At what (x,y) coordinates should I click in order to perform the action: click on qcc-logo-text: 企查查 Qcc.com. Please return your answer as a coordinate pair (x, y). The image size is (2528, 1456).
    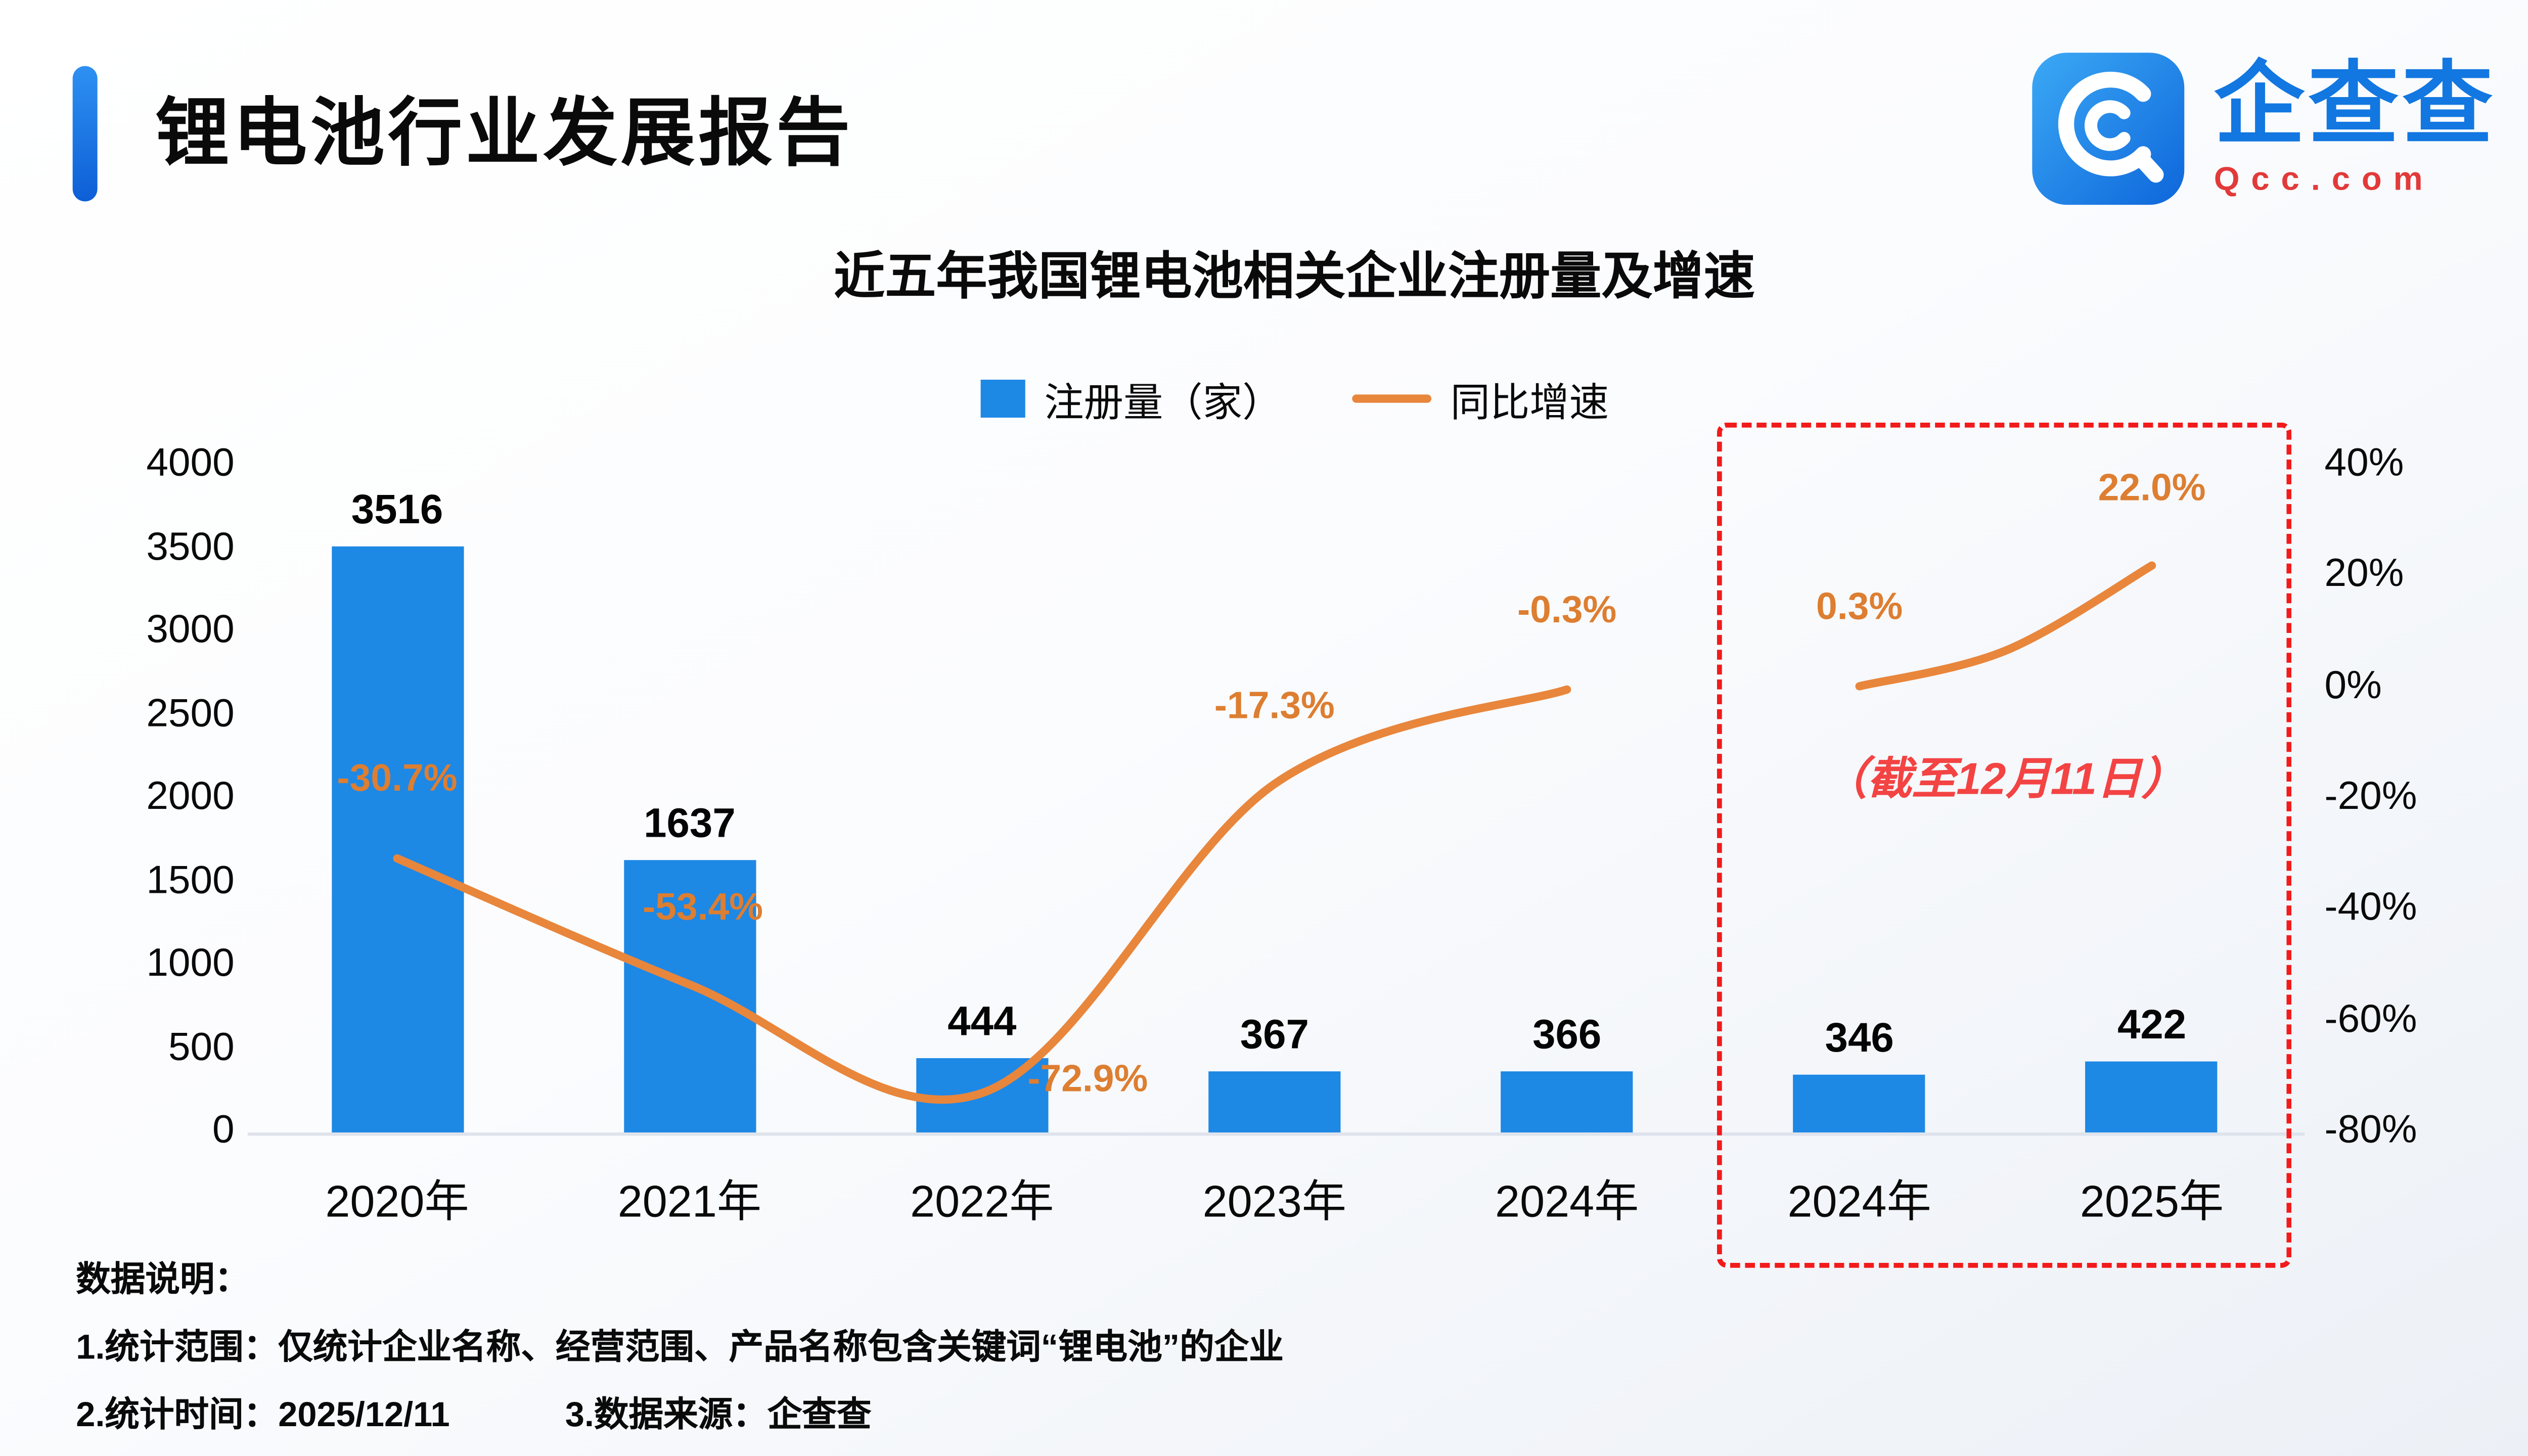
    Looking at the image, I should click on (2356, 125).